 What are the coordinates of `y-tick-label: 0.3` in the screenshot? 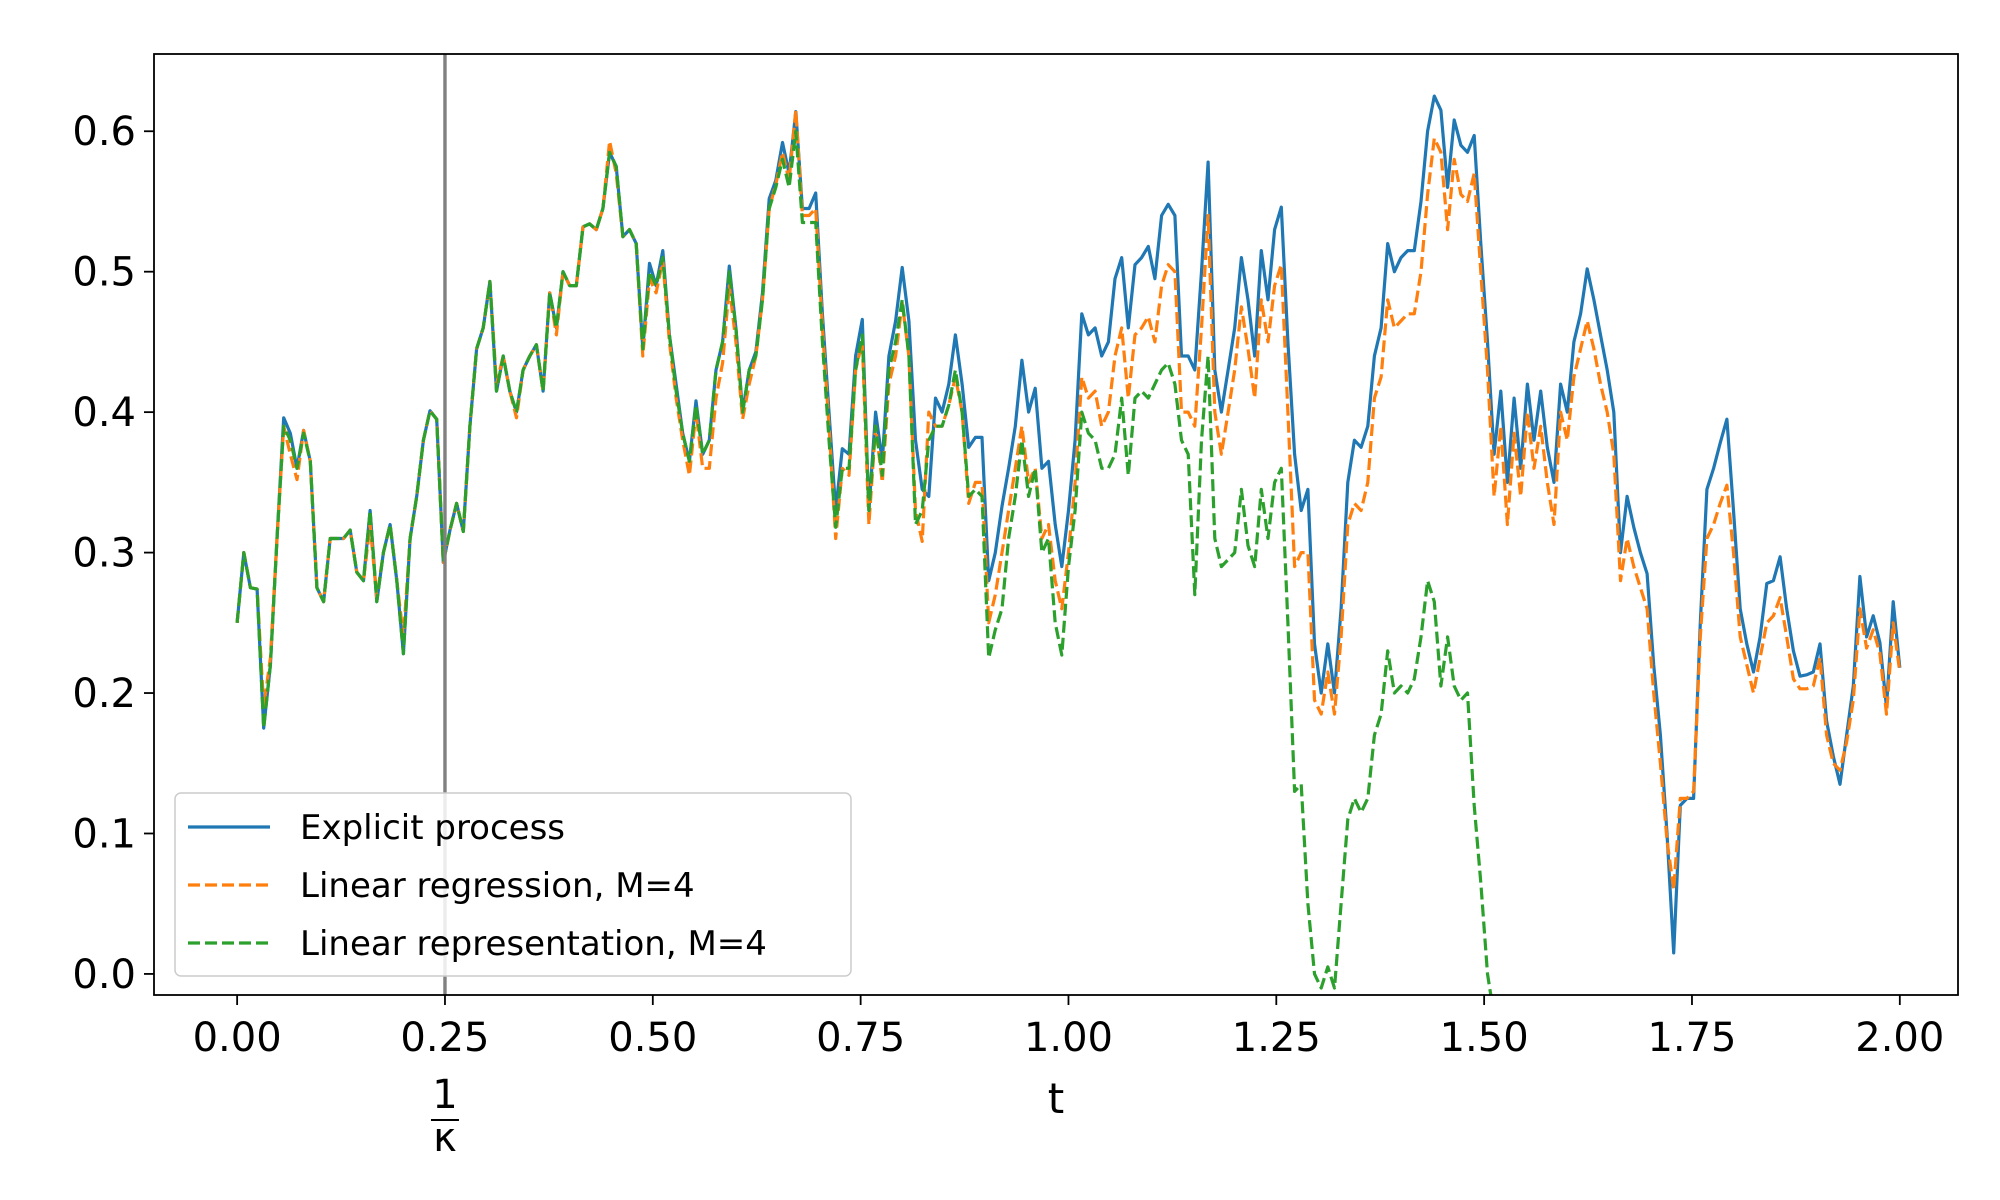 It's located at (104, 554).